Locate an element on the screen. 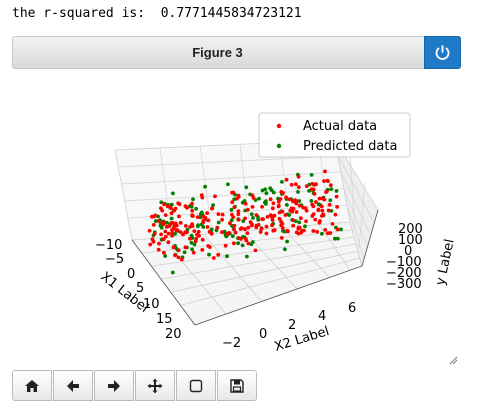  pan-button is located at coordinates (155, 385).